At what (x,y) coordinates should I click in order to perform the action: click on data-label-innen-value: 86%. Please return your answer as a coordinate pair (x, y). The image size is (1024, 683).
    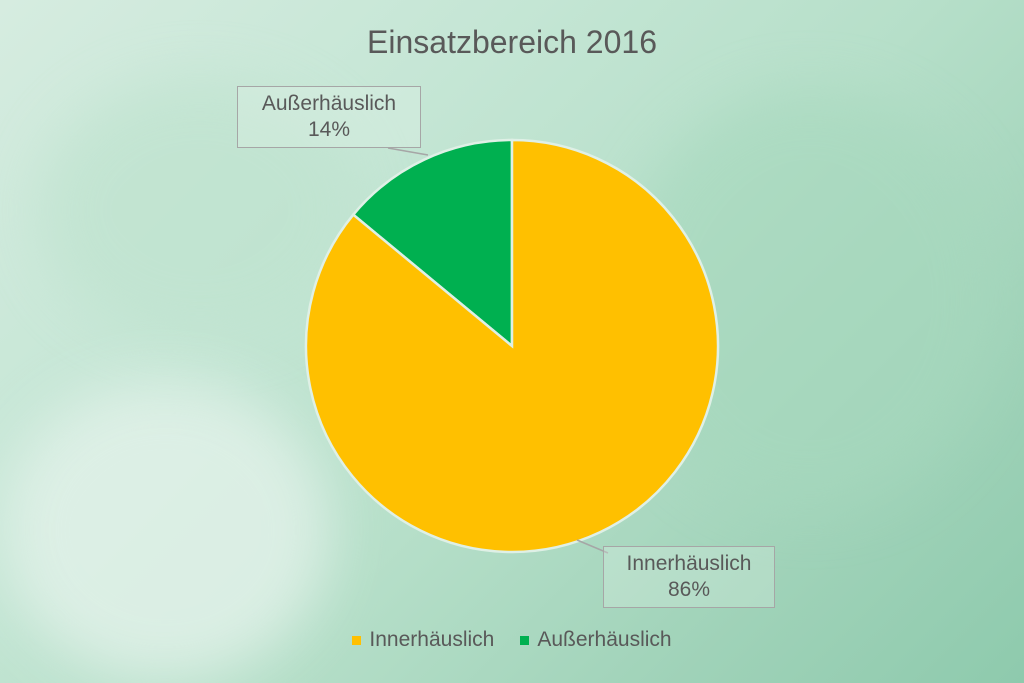
    Looking at the image, I should click on (689, 589).